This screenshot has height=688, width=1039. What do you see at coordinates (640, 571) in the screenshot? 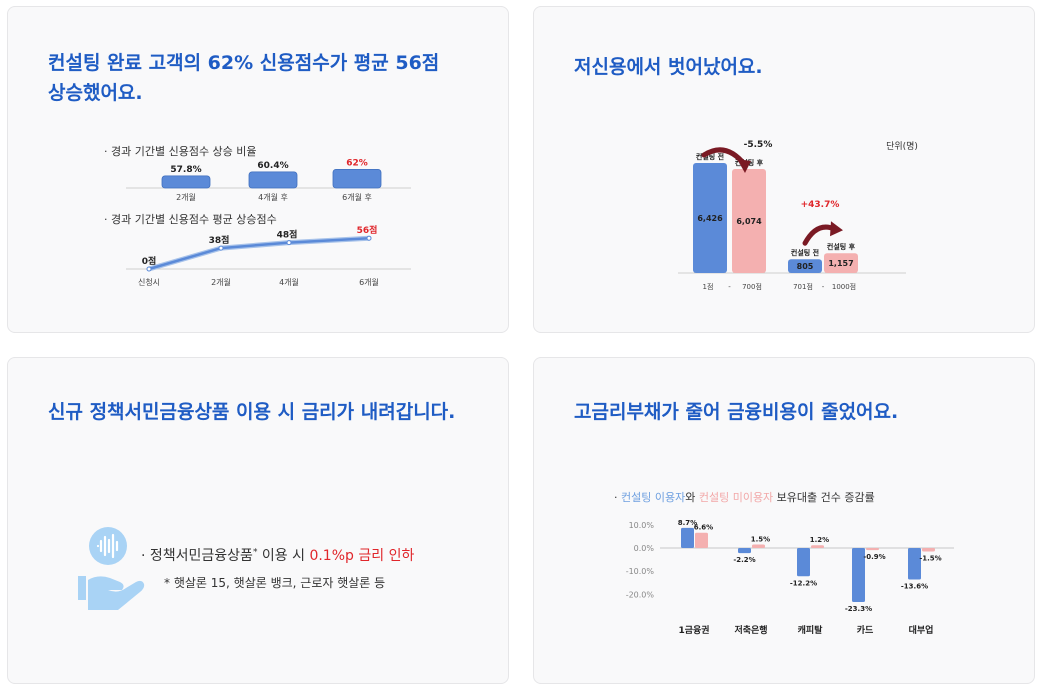
I see `y-tick-label: -10.0%` at bounding box center [640, 571].